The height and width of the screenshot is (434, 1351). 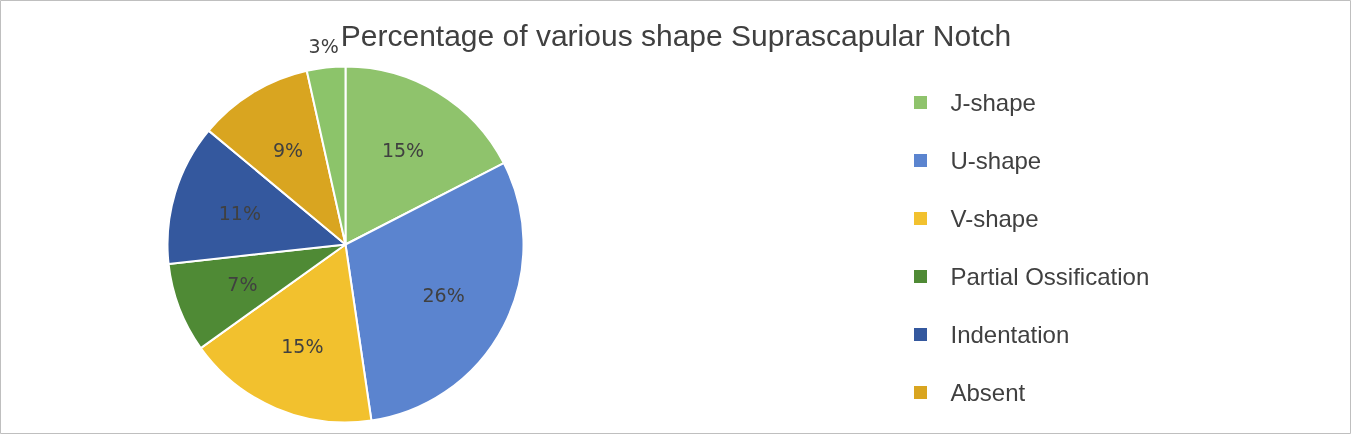 What do you see at coordinates (988, 392) in the screenshot?
I see `legend-label: Absent` at bounding box center [988, 392].